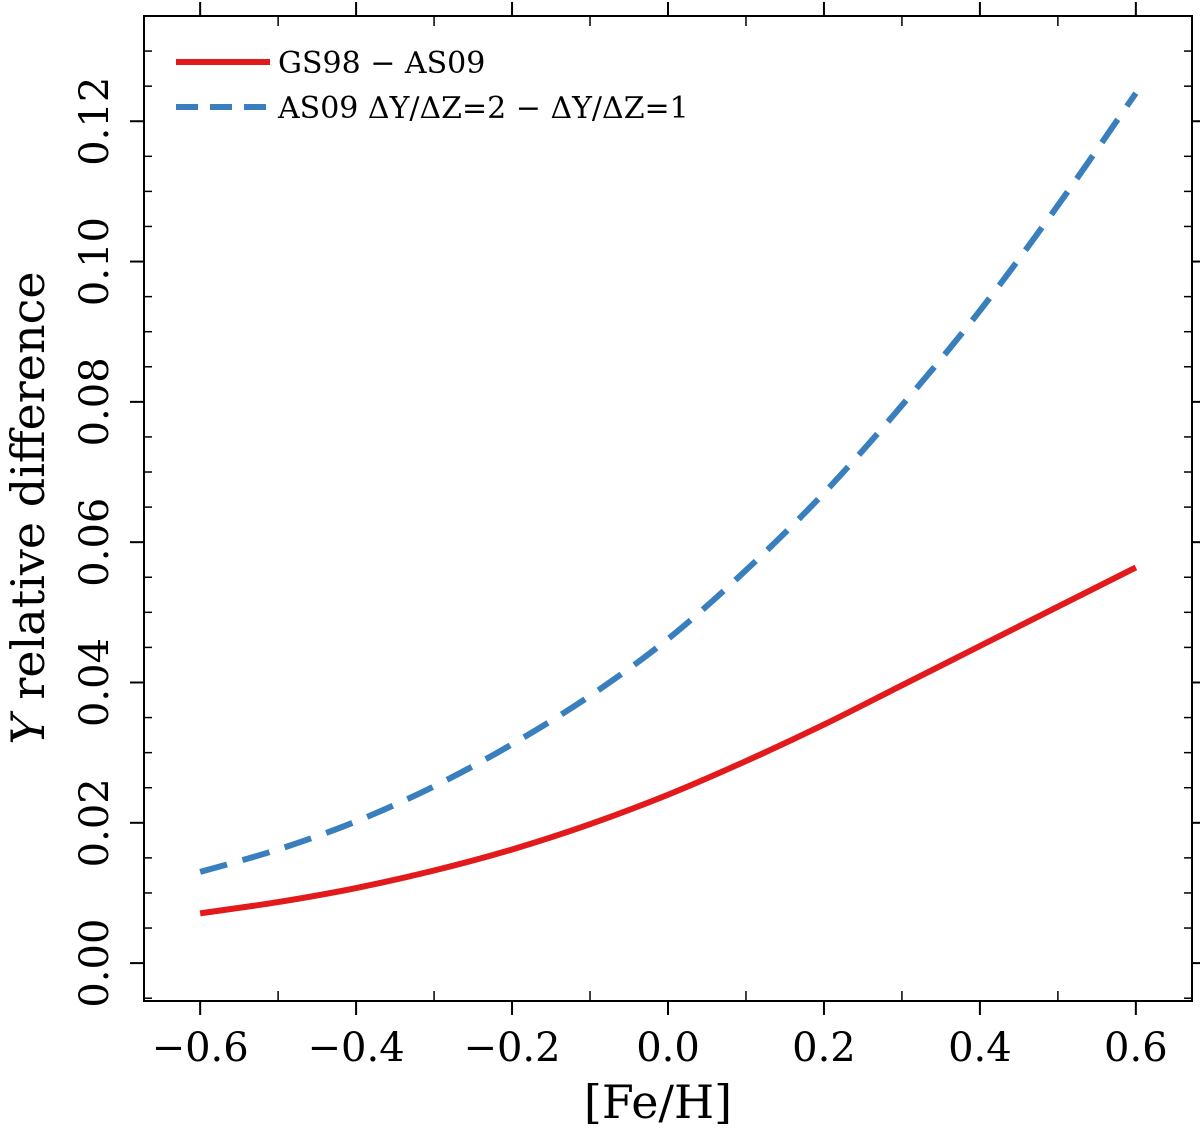 The image size is (1200, 1132). What do you see at coordinates (95, 542) in the screenshot?
I see `y-tick-label: 0.06` at bounding box center [95, 542].